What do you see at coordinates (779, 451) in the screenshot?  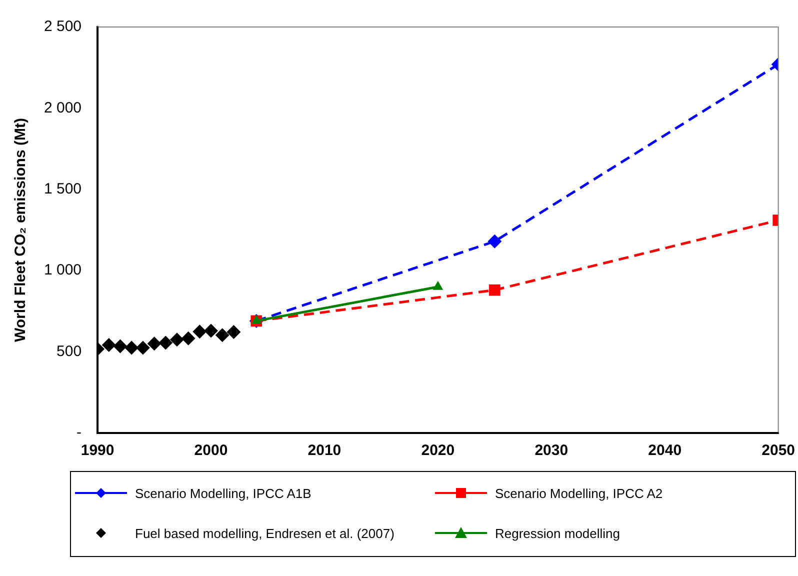 I see `x-tick-label: 2050` at bounding box center [779, 451].